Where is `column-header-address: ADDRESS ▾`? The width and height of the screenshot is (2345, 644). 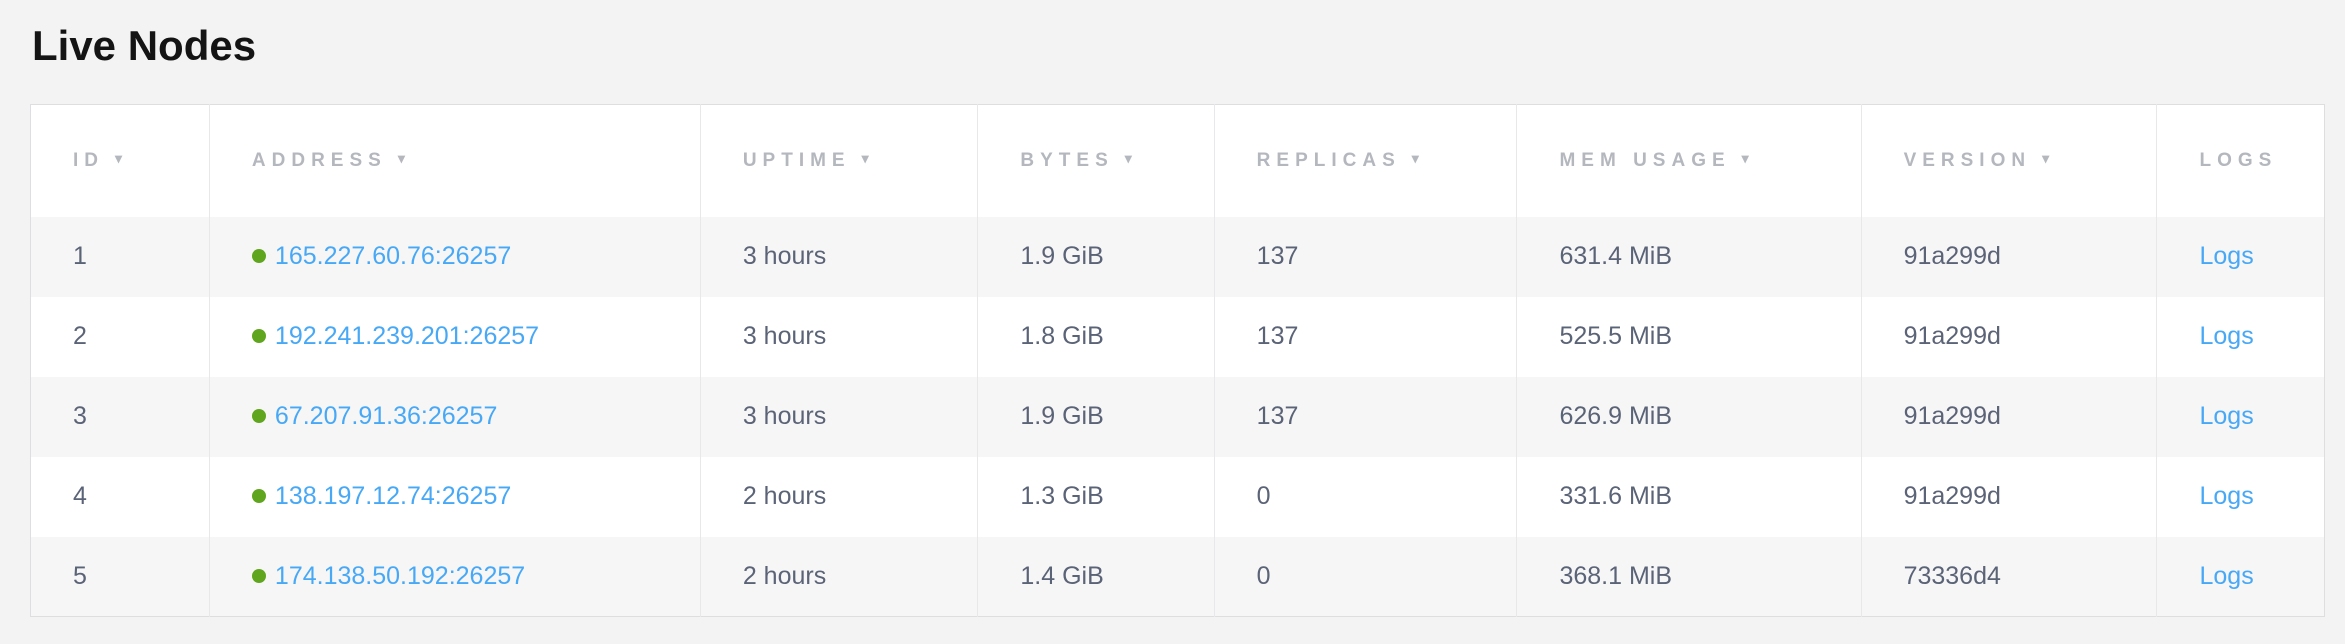
column-header-address: ADDRESS ▾ is located at coordinates (454, 160).